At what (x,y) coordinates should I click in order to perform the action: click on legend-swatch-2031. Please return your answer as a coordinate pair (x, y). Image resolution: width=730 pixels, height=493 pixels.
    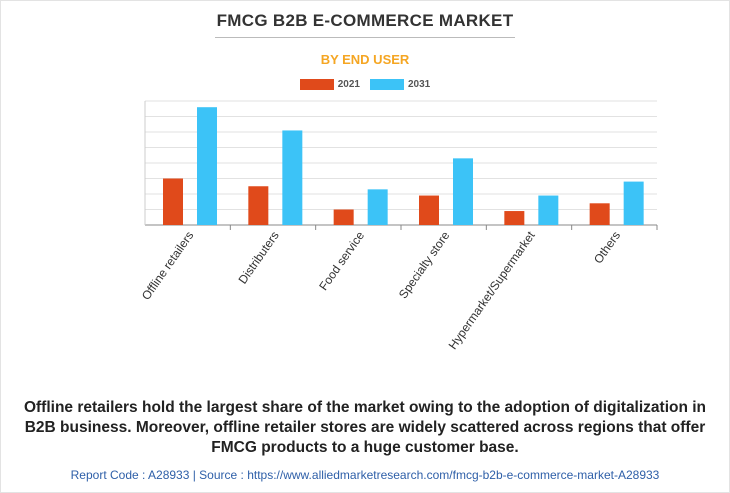
    Looking at the image, I should click on (387, 84).